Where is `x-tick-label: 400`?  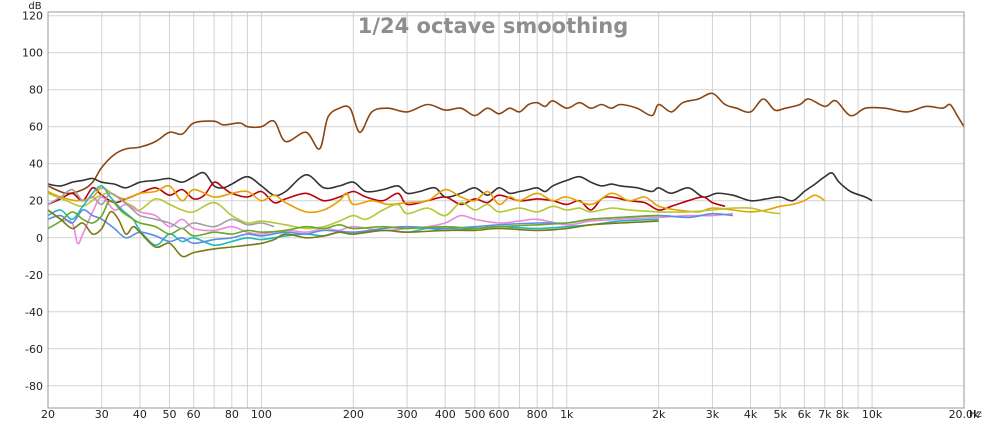 x-tick-label: 400 is located at coordinates (445, 414).